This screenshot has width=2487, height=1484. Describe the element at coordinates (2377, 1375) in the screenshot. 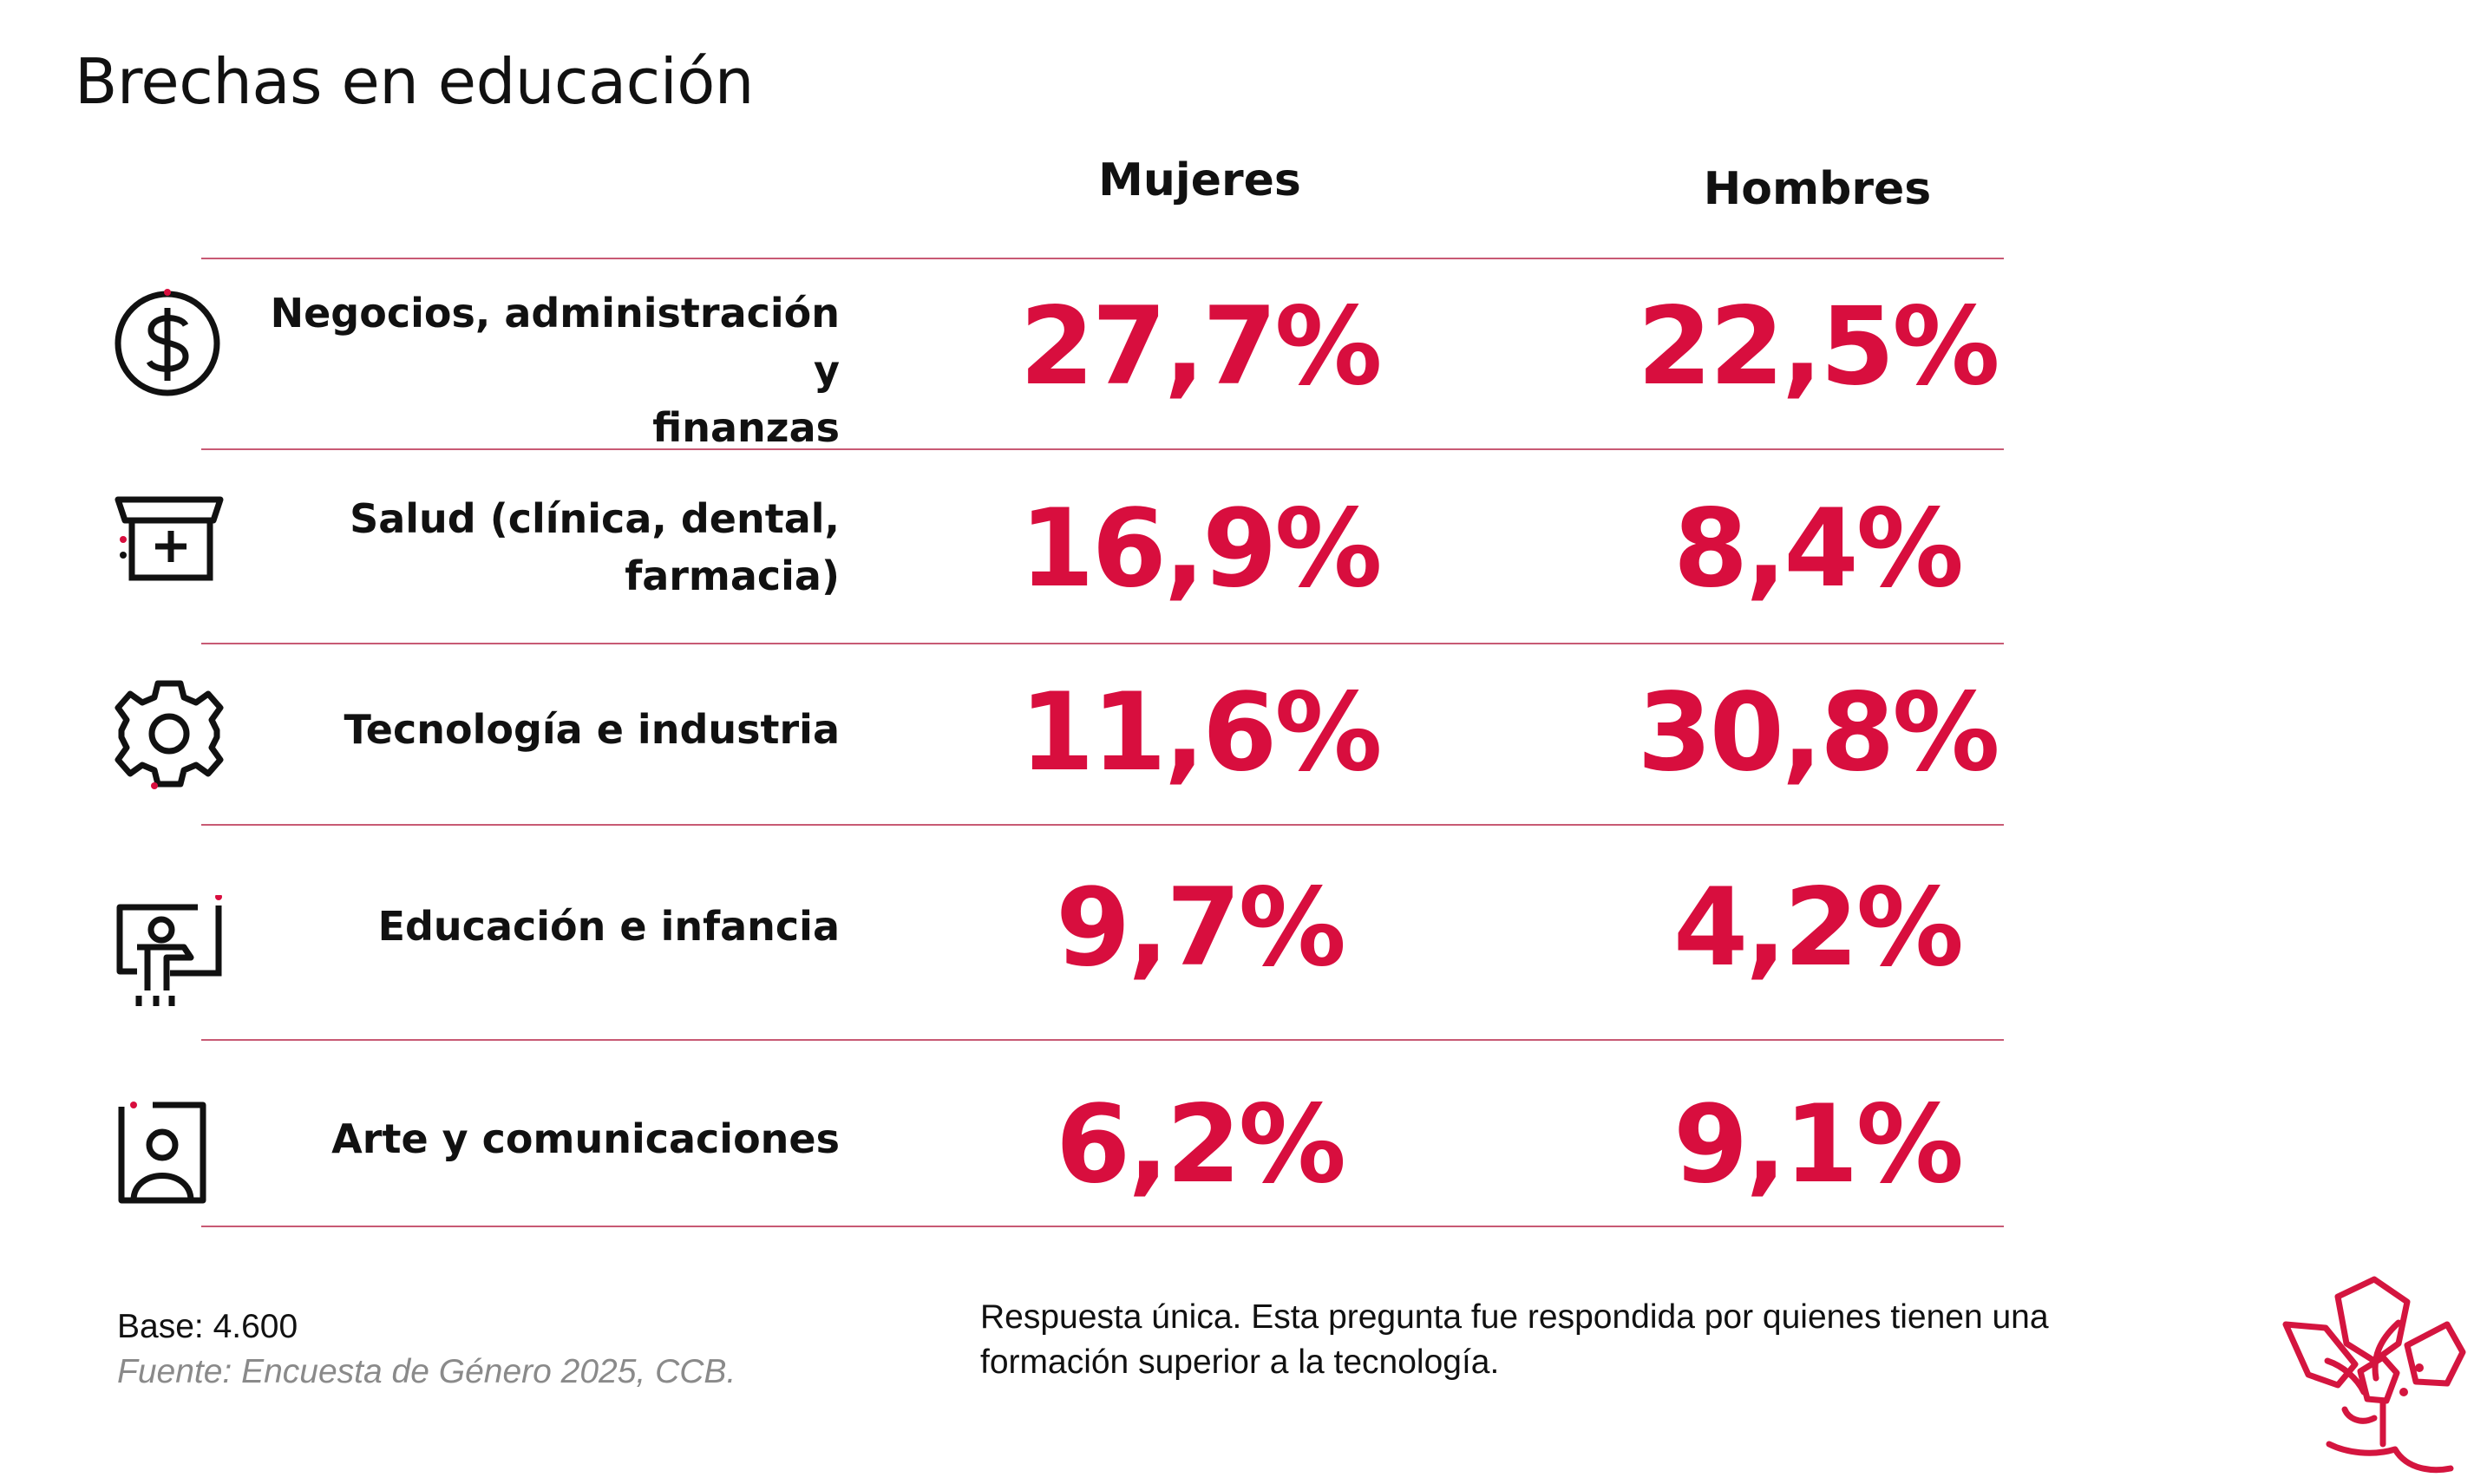

I see `ccb-flower-logo-icon` at that location.